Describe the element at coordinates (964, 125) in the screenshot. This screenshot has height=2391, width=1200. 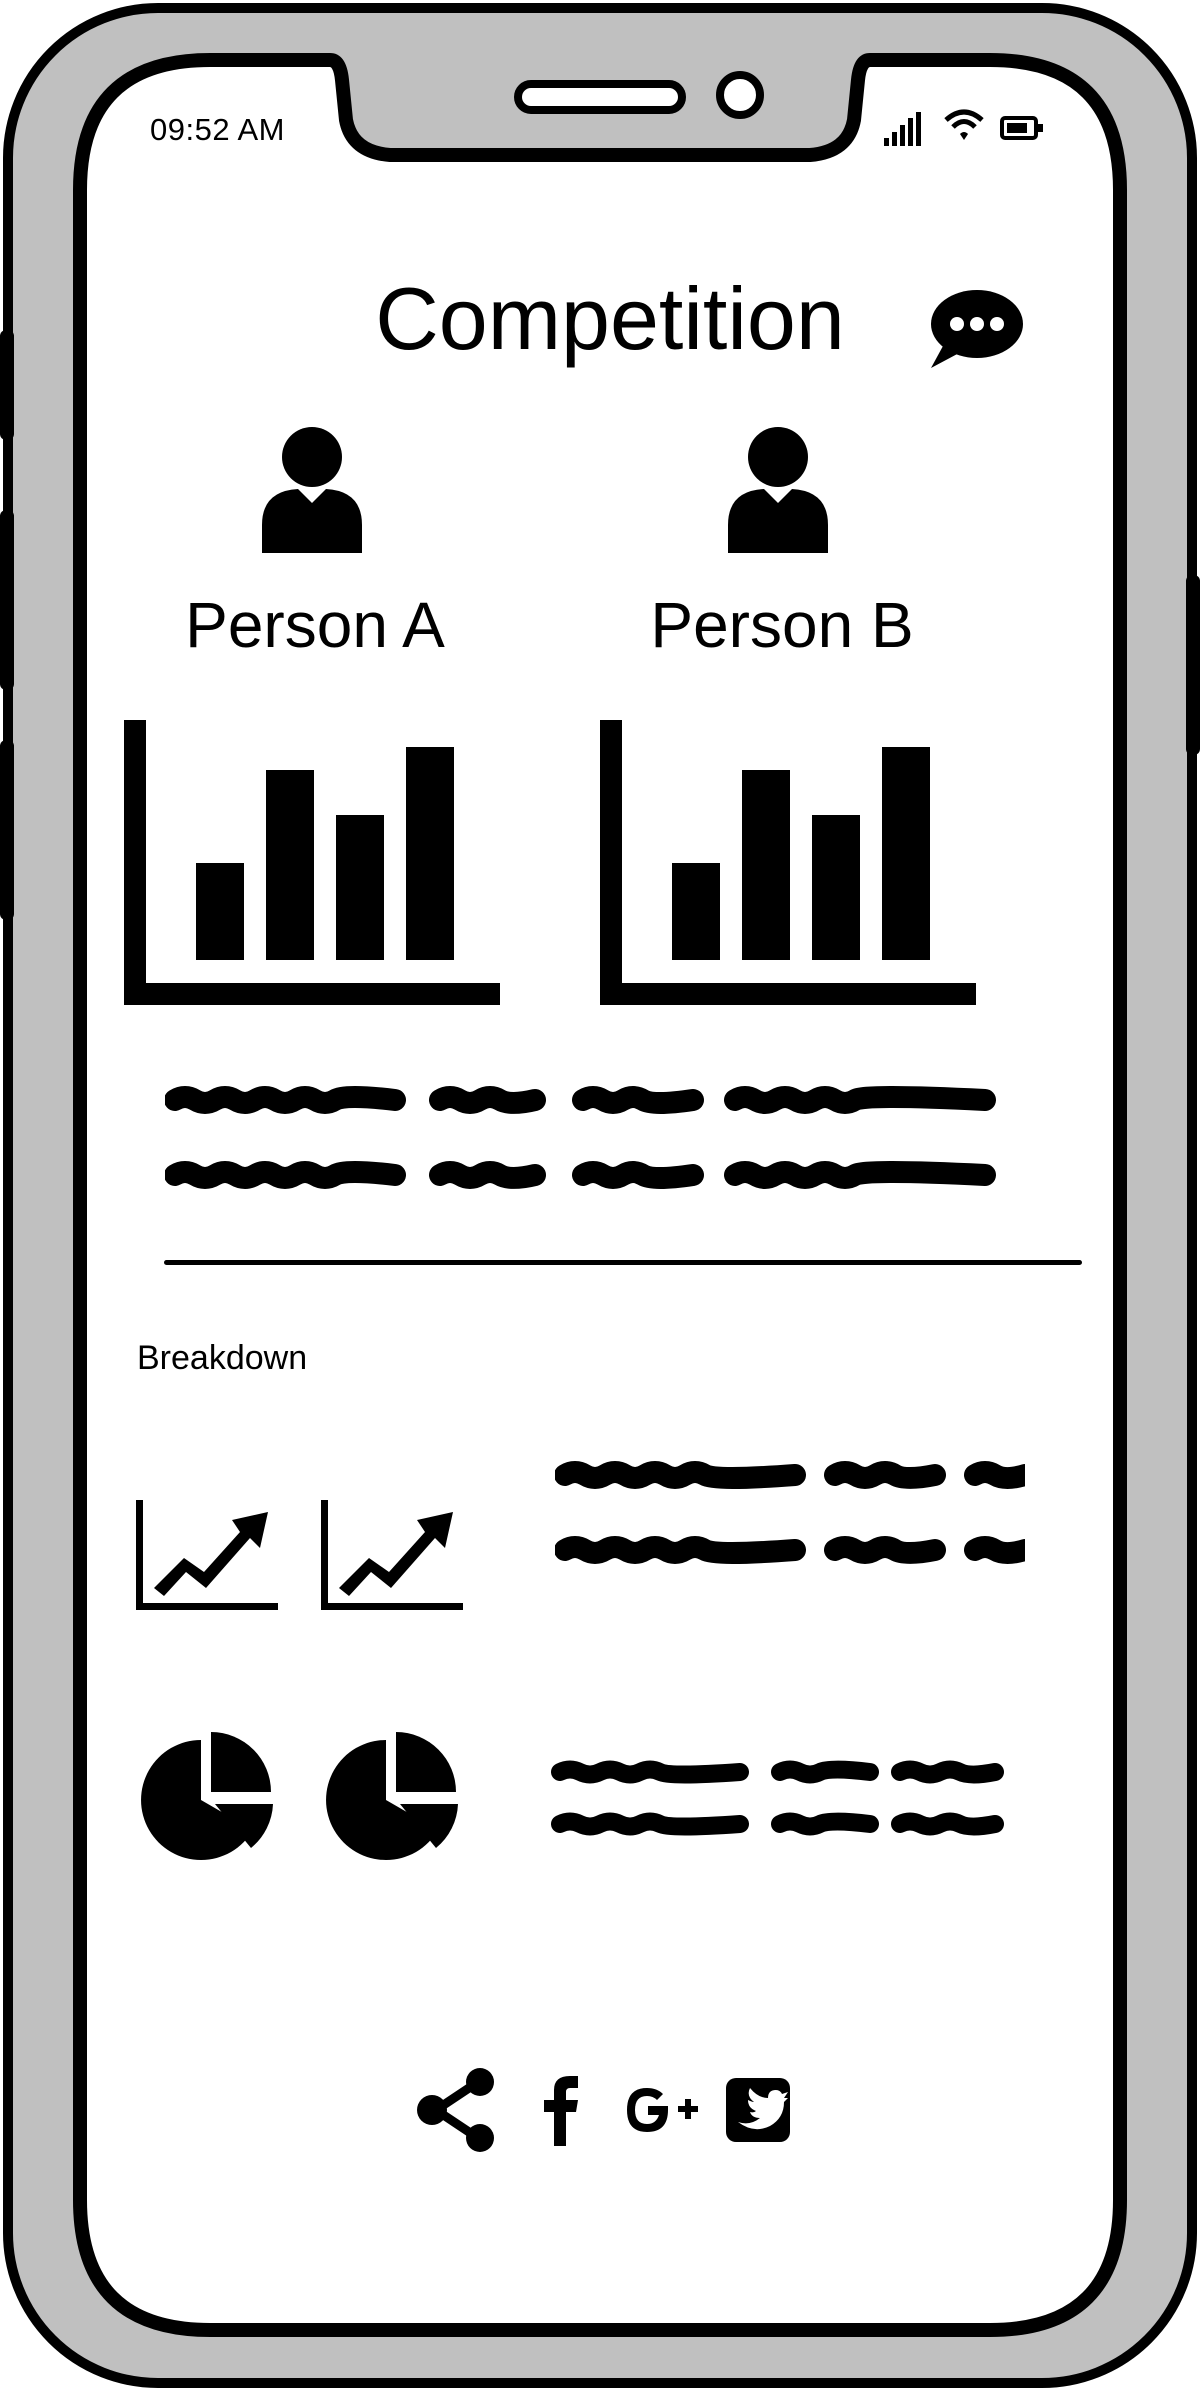
I see `wifi-icon` at that location.